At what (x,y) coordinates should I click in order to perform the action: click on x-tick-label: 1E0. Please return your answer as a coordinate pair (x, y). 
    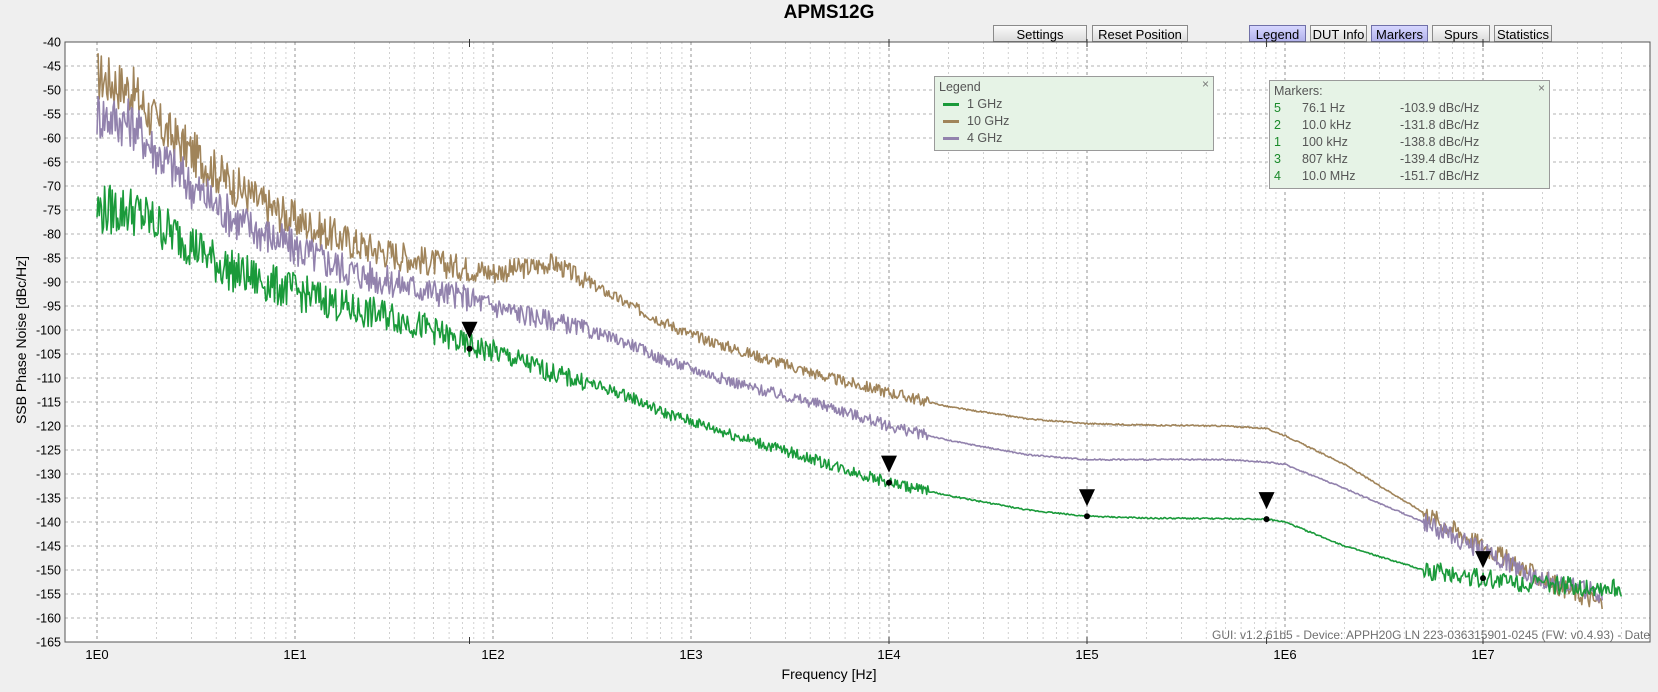
    Looking at the image, I should click on (96, 654).